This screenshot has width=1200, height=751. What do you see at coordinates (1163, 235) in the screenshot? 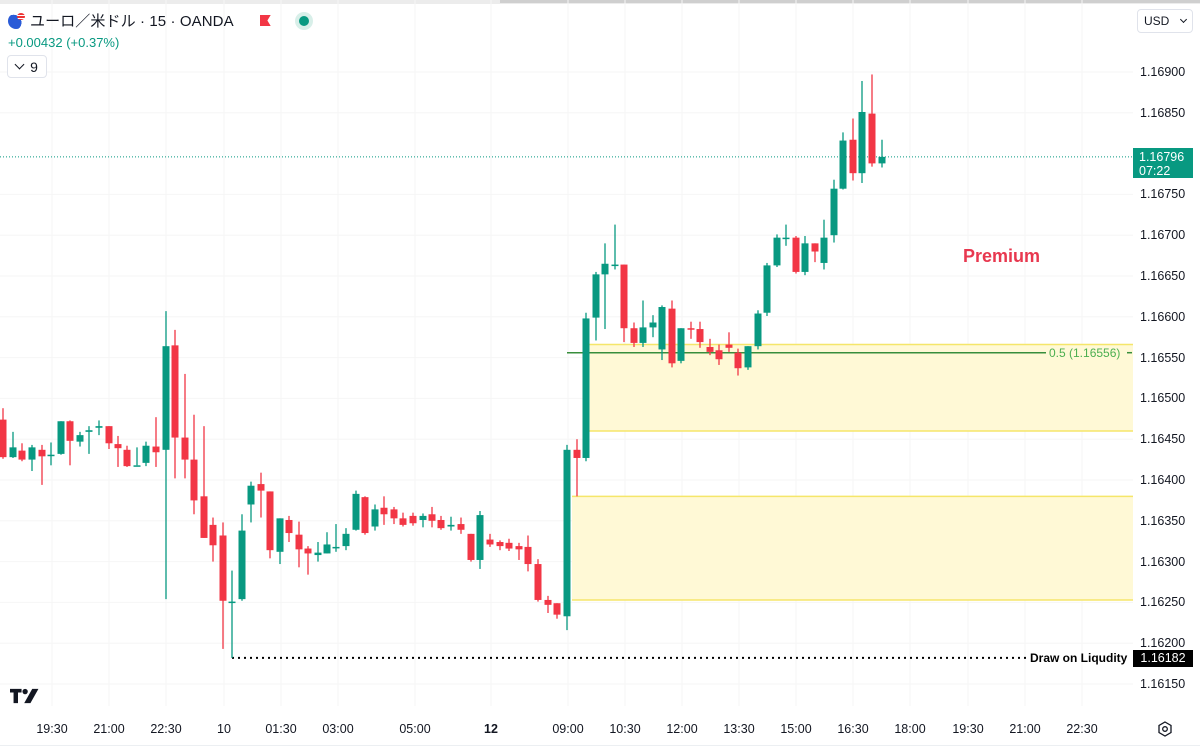
I see `price-axis-label: 1.16700` at bounding box center [1163, 235].